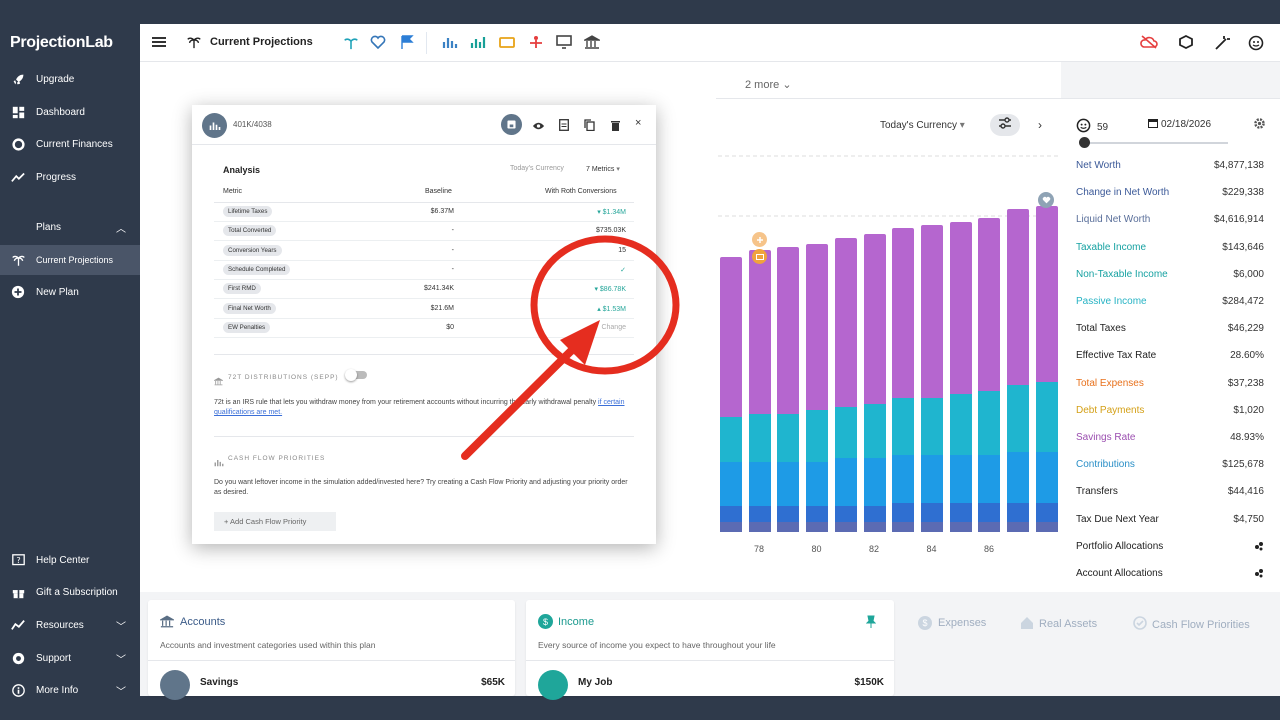  I want to click on bar-segment-slate, so click(874, 527).